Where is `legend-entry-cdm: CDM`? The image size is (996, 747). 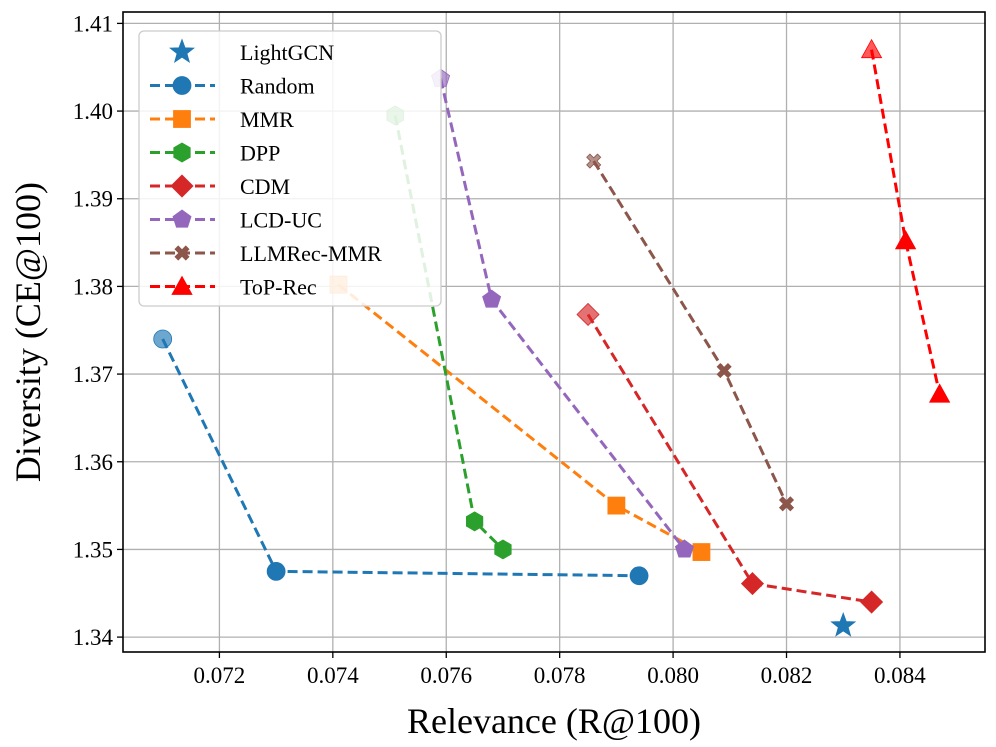
legend-entry-cdm: CDM is located at coordinates (220, 186).